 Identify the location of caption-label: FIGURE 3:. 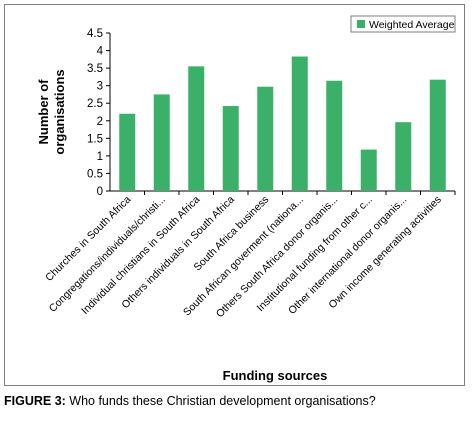
(35, 401).